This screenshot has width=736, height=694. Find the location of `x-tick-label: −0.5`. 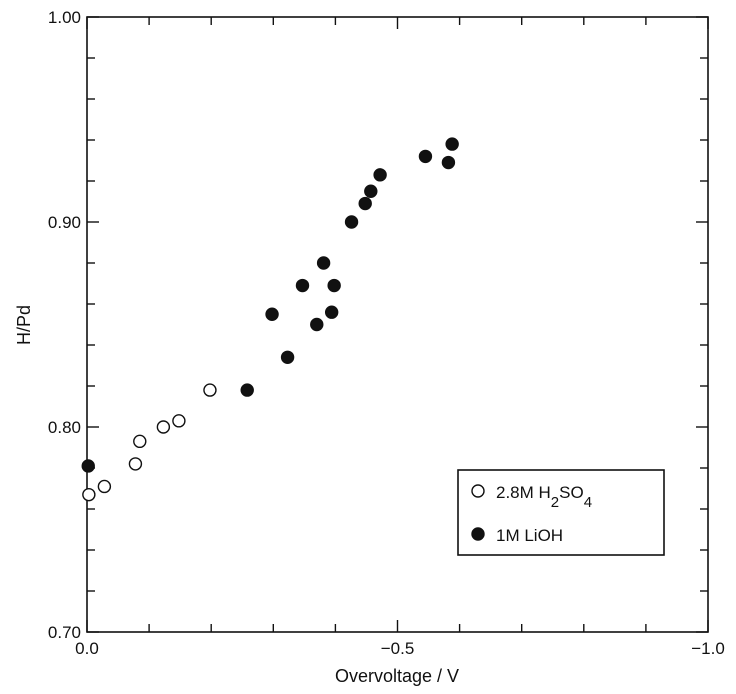

x-tick-label: −0.5 is located at coordinates (398, 648).